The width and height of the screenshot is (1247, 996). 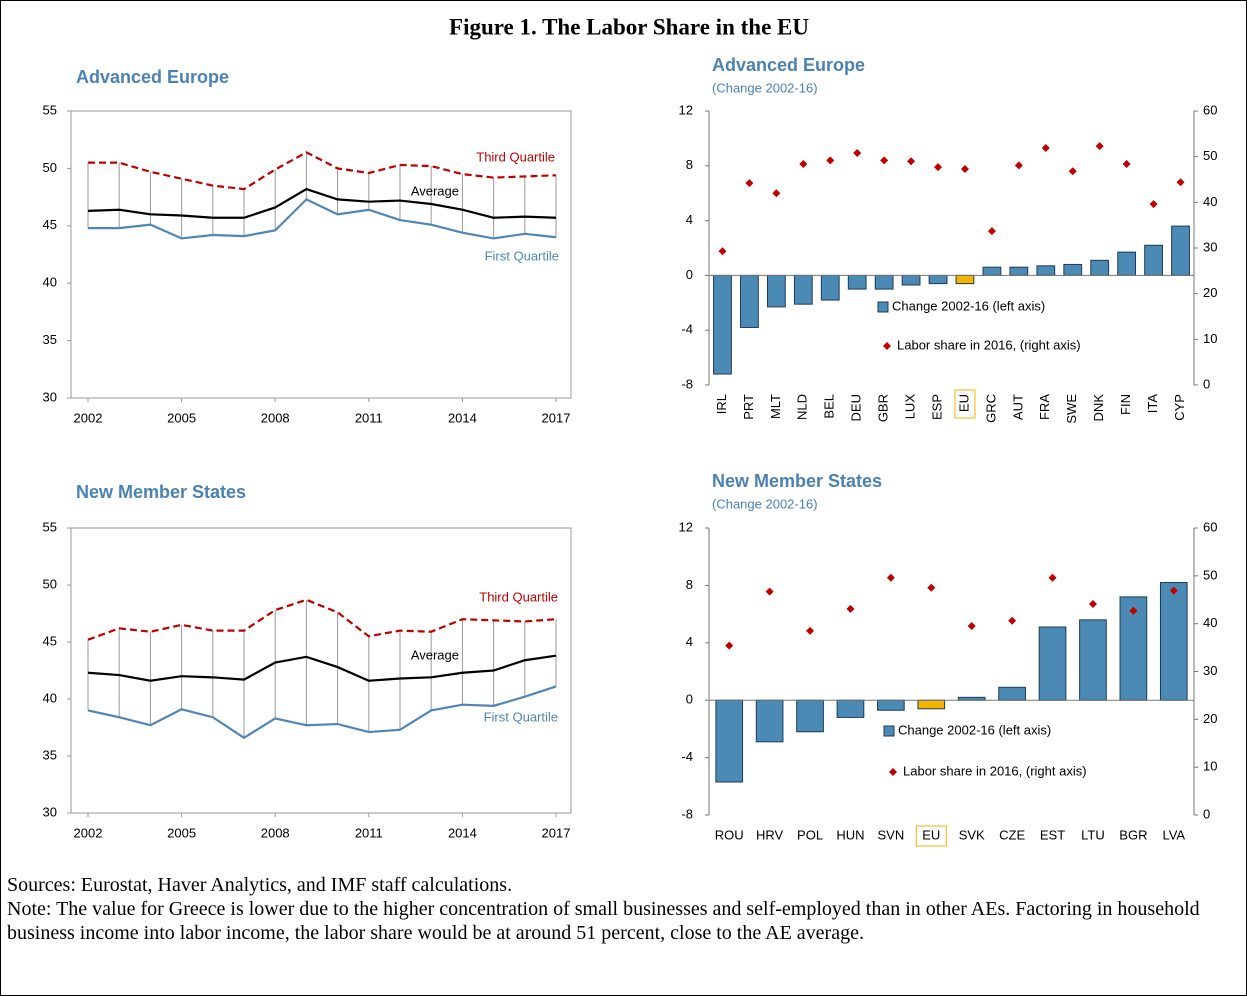 I want to click on plot-frame, so click(x=321, y=670).